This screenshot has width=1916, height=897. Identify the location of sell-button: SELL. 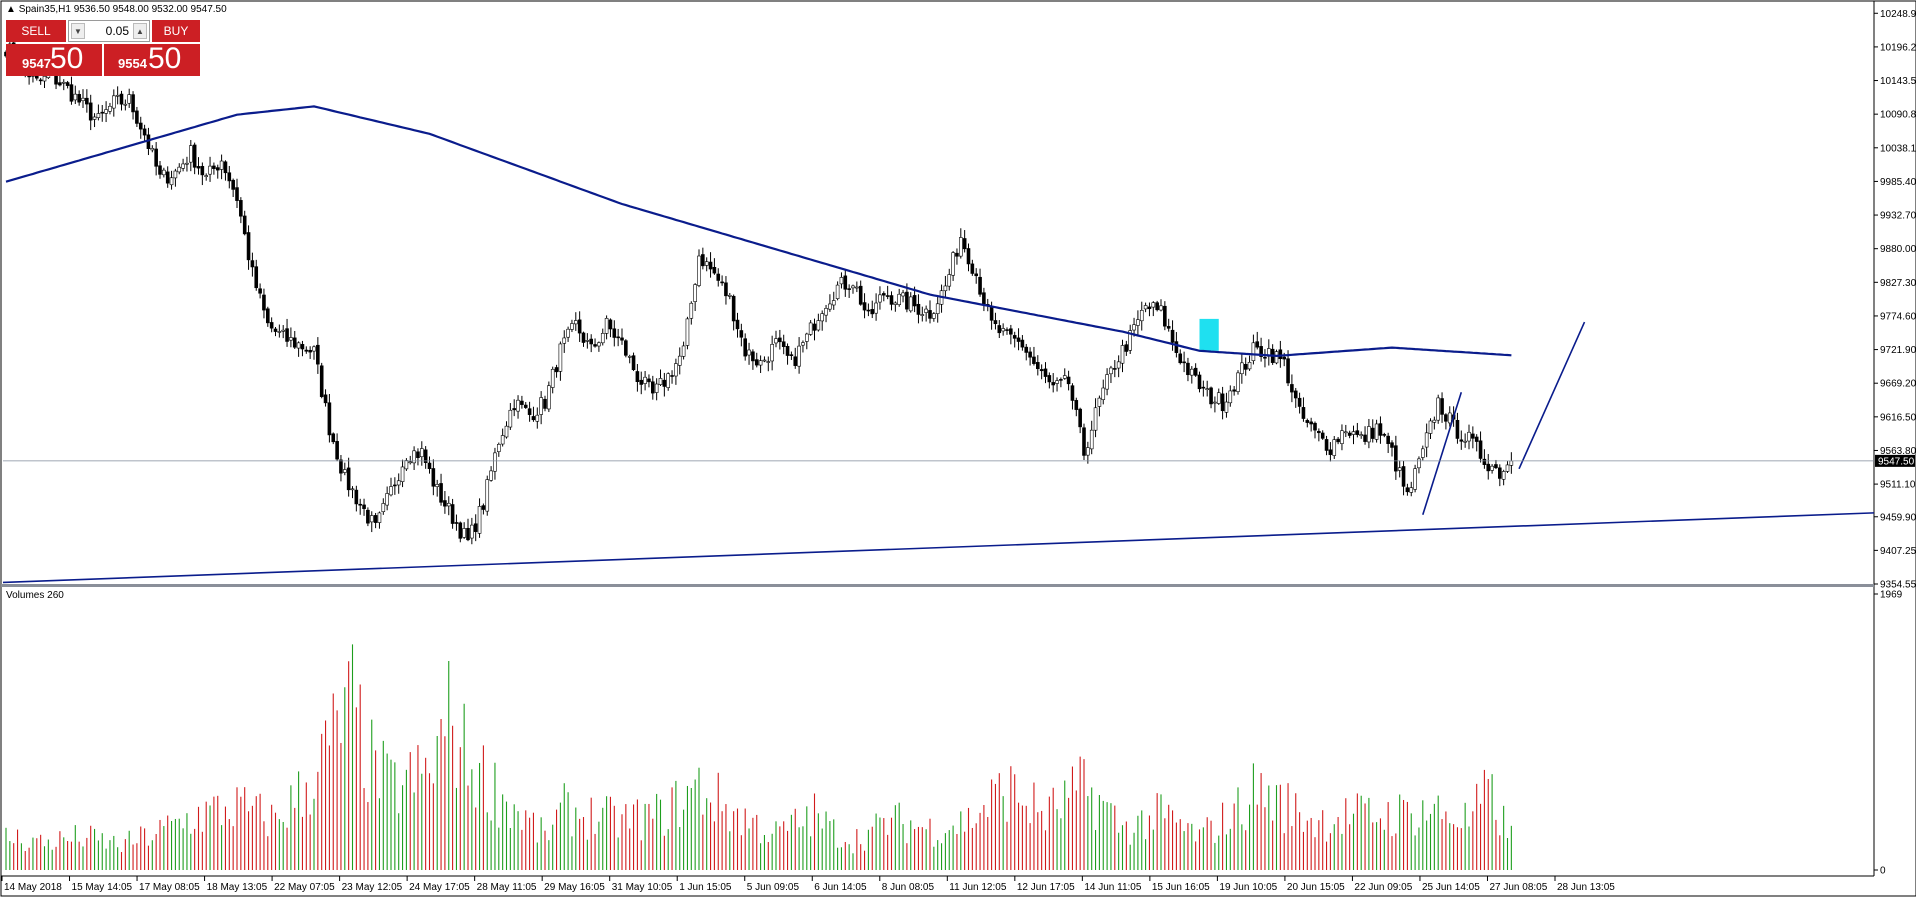
(36, 31).